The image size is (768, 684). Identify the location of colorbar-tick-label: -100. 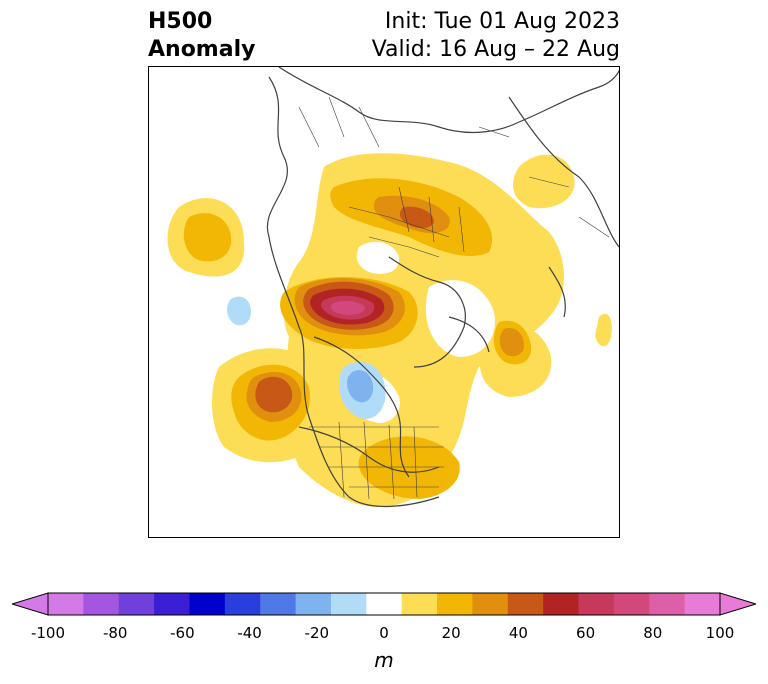
(48, 633).